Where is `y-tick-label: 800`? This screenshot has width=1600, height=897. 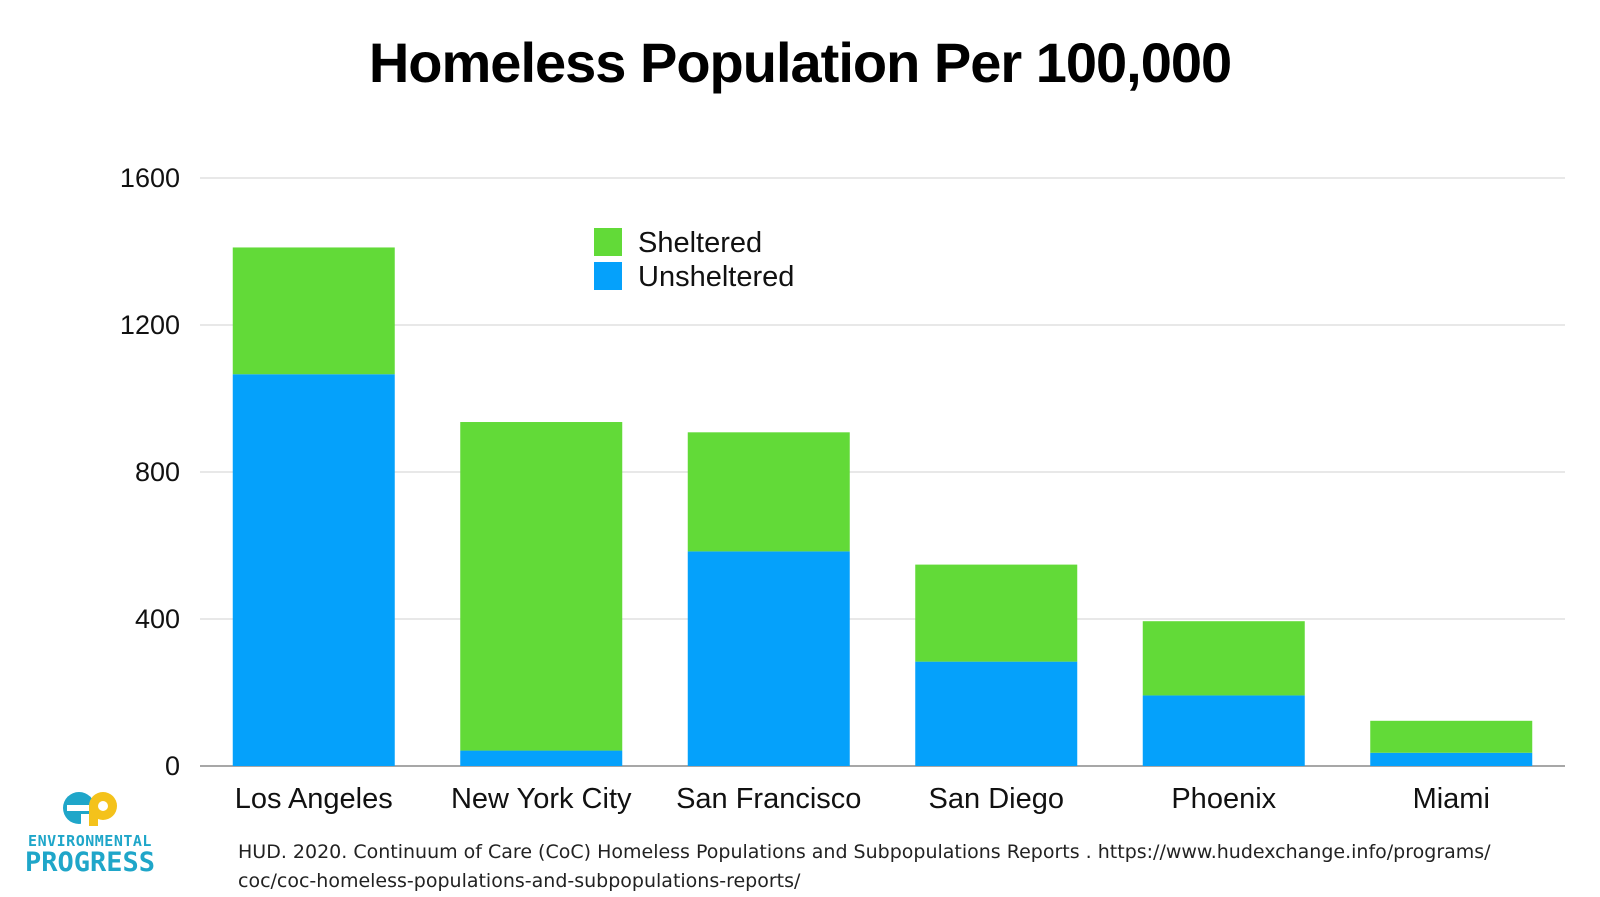 y-tick-label: 800 is located at coordinates (157, 472).